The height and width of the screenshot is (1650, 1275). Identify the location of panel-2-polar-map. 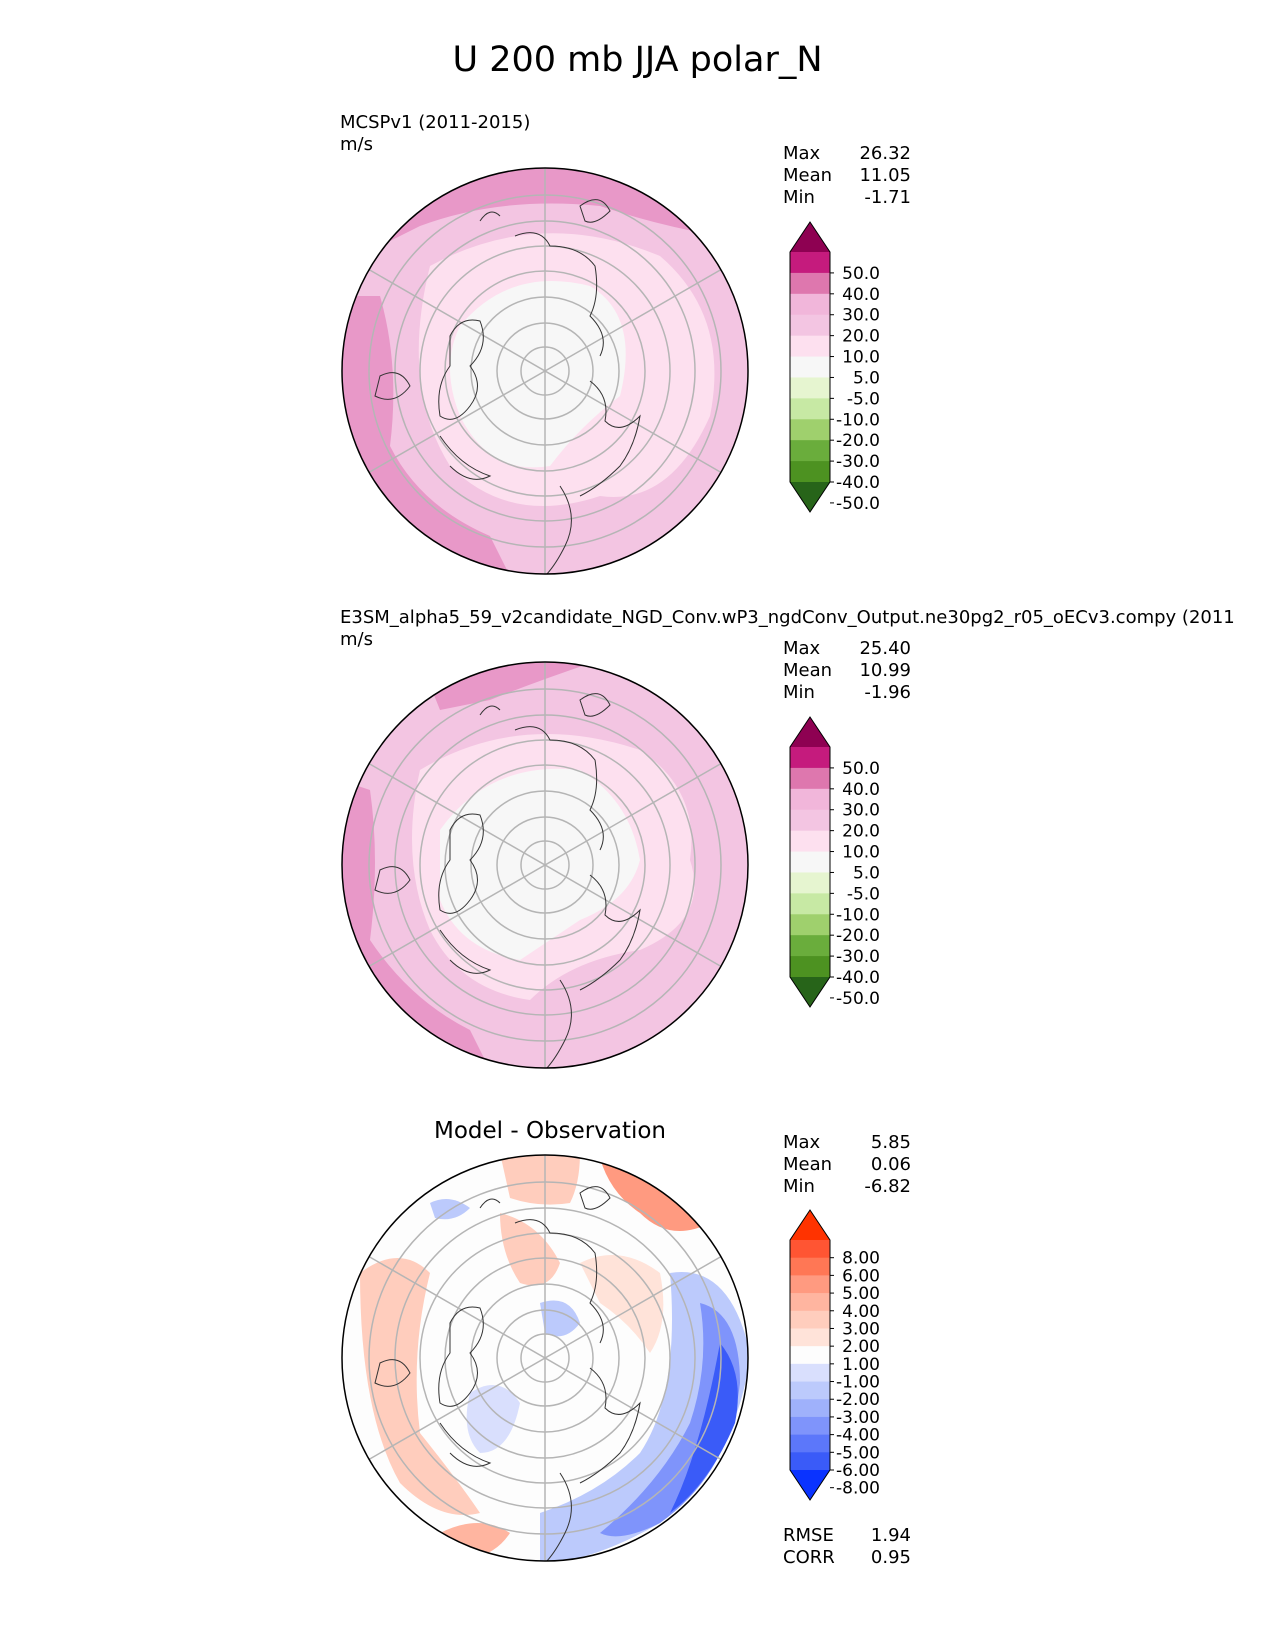
(545, 865).